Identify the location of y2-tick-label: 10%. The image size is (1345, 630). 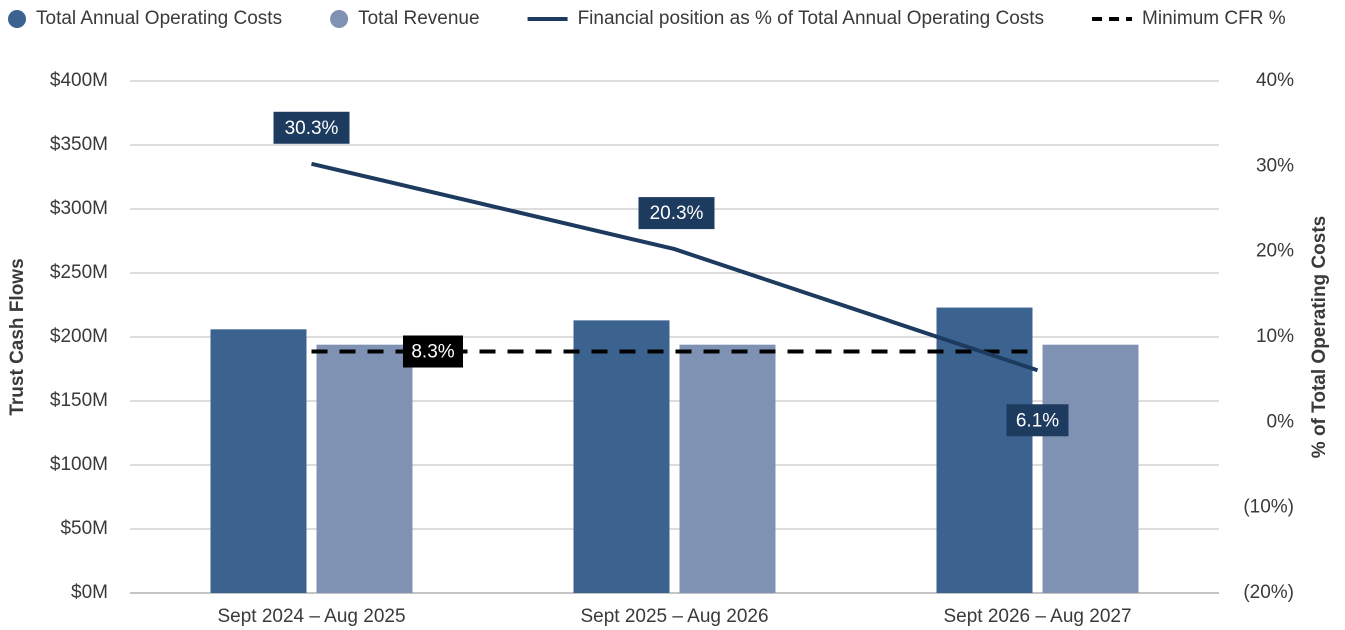
(1275, 336).